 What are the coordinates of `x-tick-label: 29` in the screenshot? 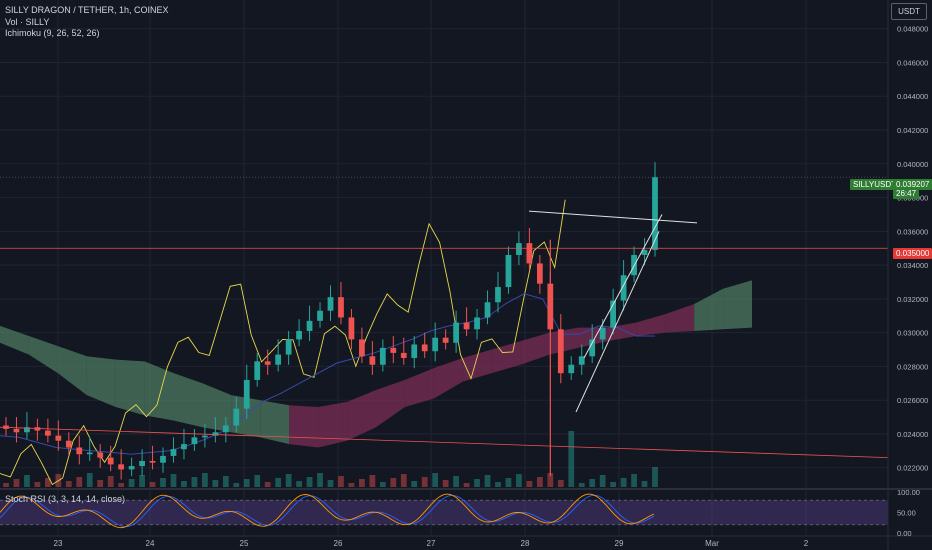 It's located at (619, 543).